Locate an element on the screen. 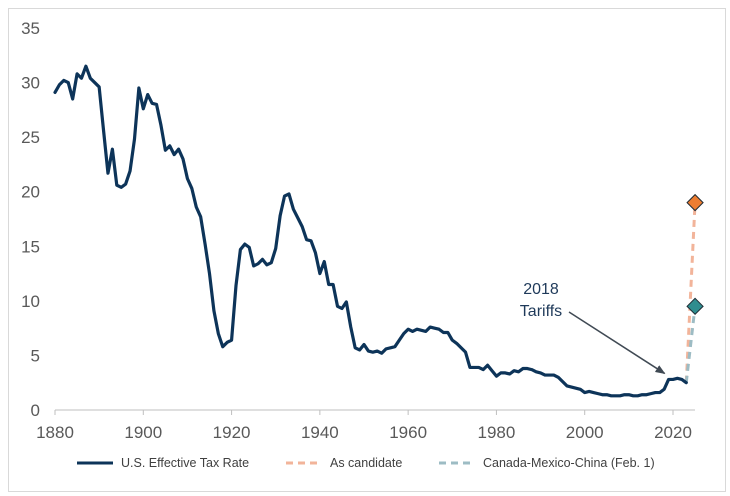 This screenshot has width=730, height=496. as-candidate-marker is located at coordinates (695, 202).